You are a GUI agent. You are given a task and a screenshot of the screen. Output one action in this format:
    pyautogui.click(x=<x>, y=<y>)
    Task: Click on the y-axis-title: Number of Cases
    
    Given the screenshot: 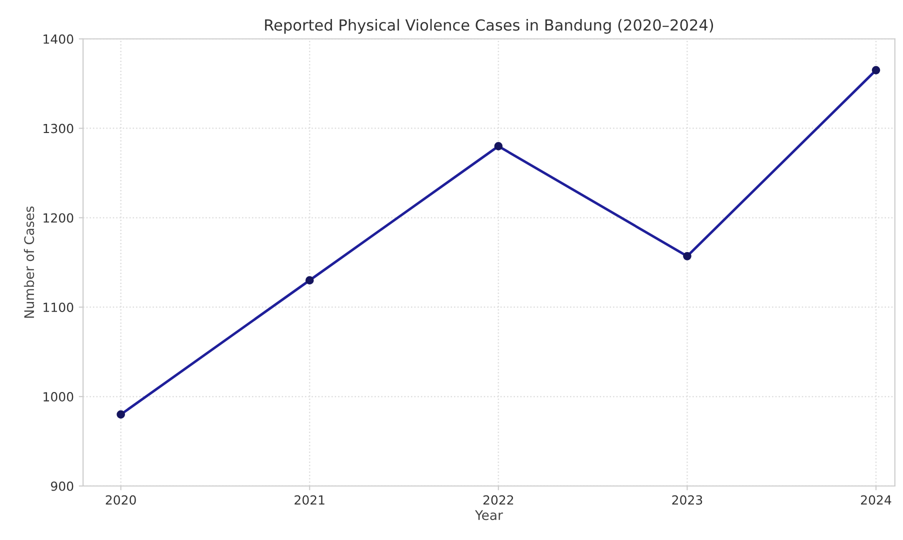 What is the action you would take?
    pyautogui.click(x=29, y=262)
    